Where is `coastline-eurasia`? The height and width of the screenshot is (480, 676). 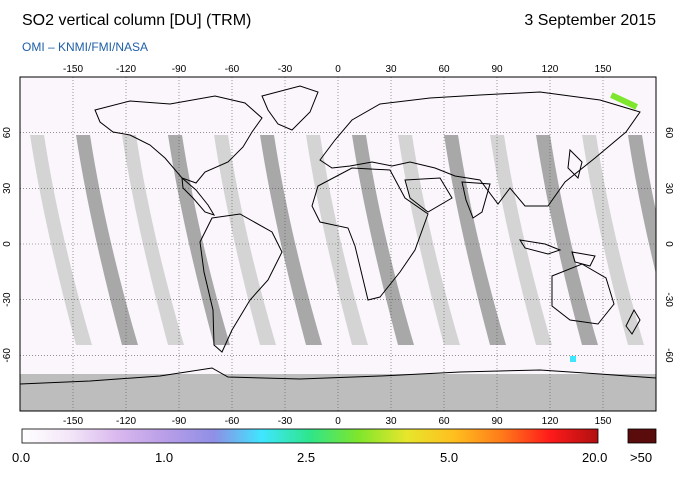
coastline-eurasia is located at coordinates (480, 149).